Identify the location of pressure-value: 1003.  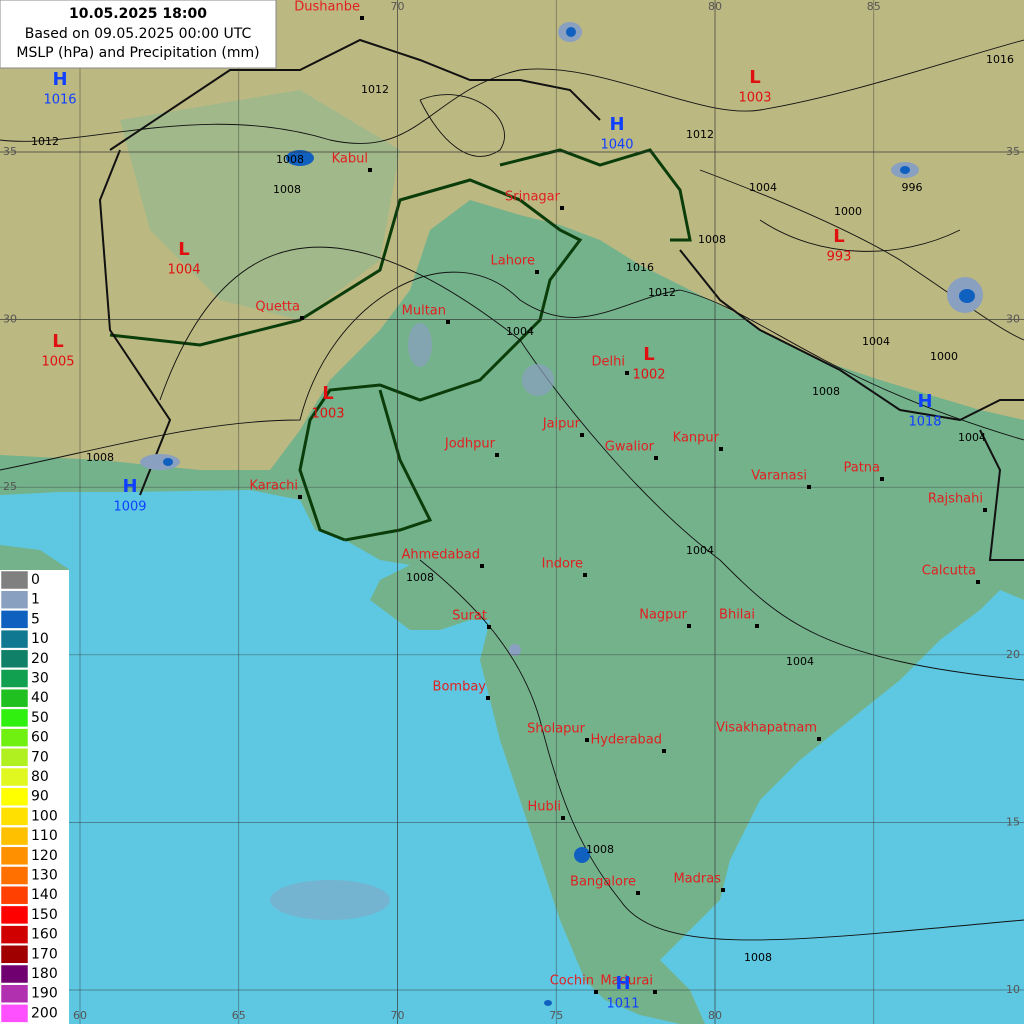
(327, 414).